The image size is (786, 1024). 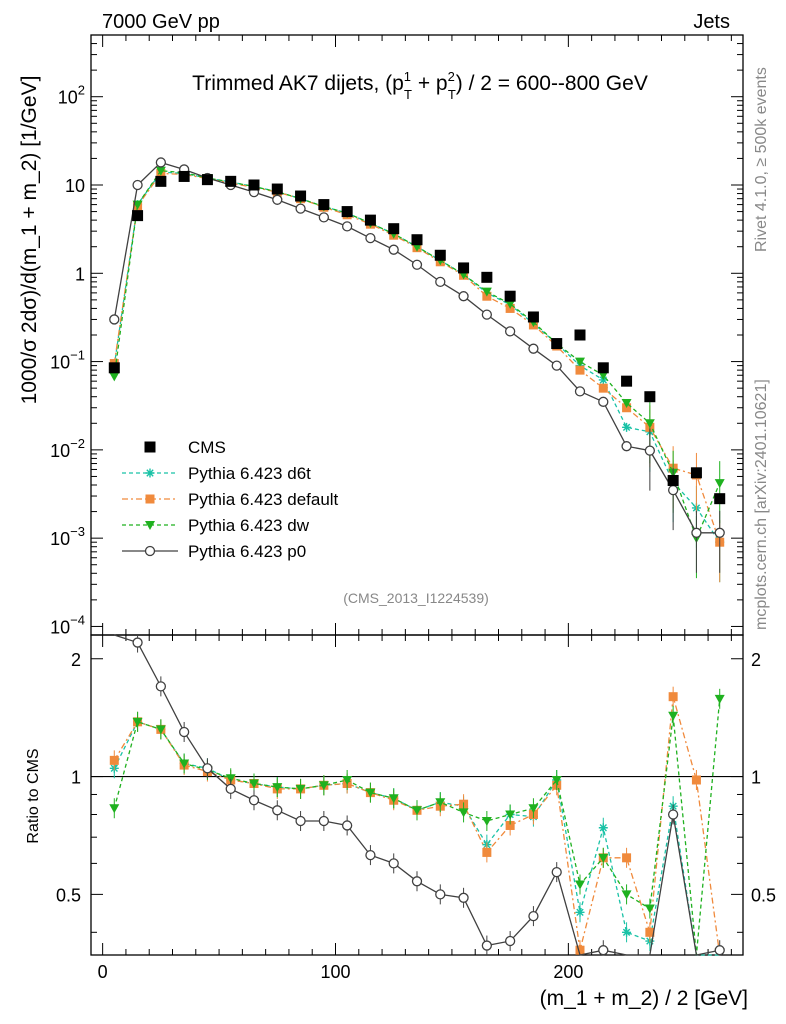 I want to click on y-tick-label: 10⁻², so click(x=67, y=448).